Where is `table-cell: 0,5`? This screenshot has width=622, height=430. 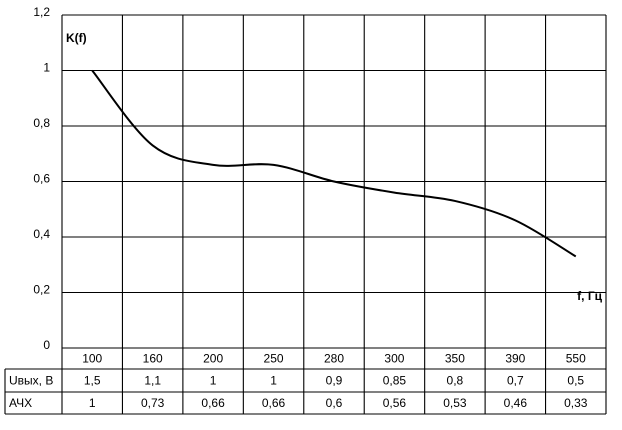 table-cell: 0,5 is located at coordinates (575, 381).